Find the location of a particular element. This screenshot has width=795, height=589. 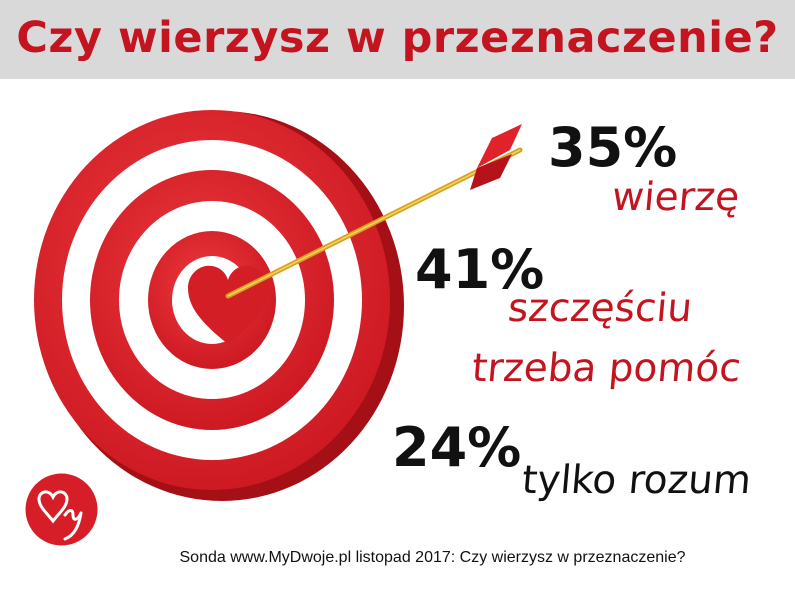

answer-label-szczesciu-line1: szczęściu is located at coordinates (600, 308).